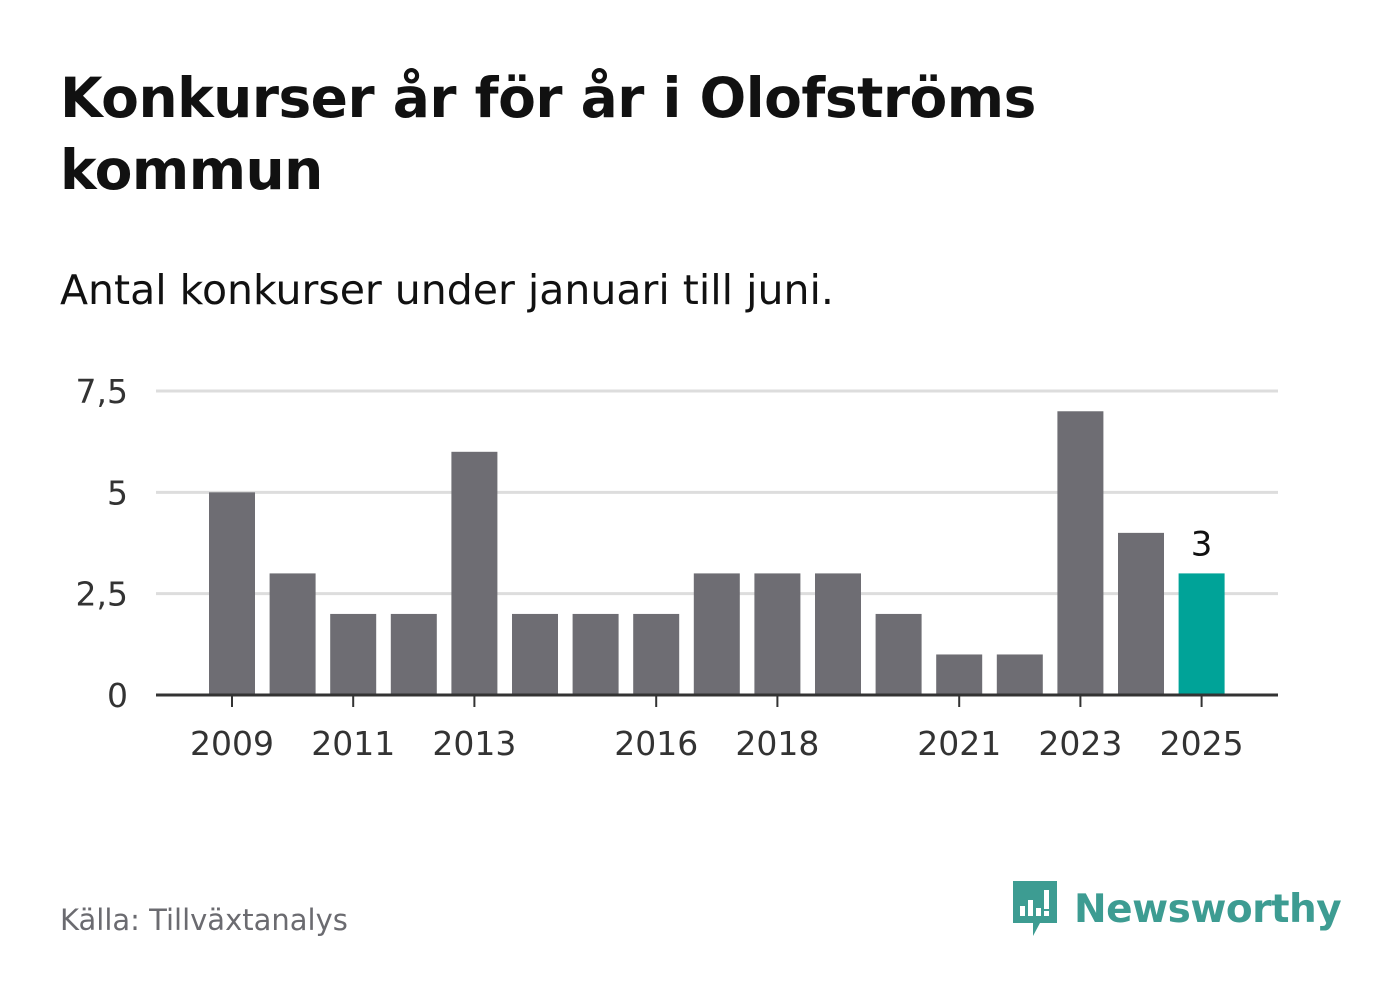 This screenshot has height=999, width=1382. Describe the element at coordinates (353, 743) in the screenshot. I see `x-tick-label: 2011` at that location.